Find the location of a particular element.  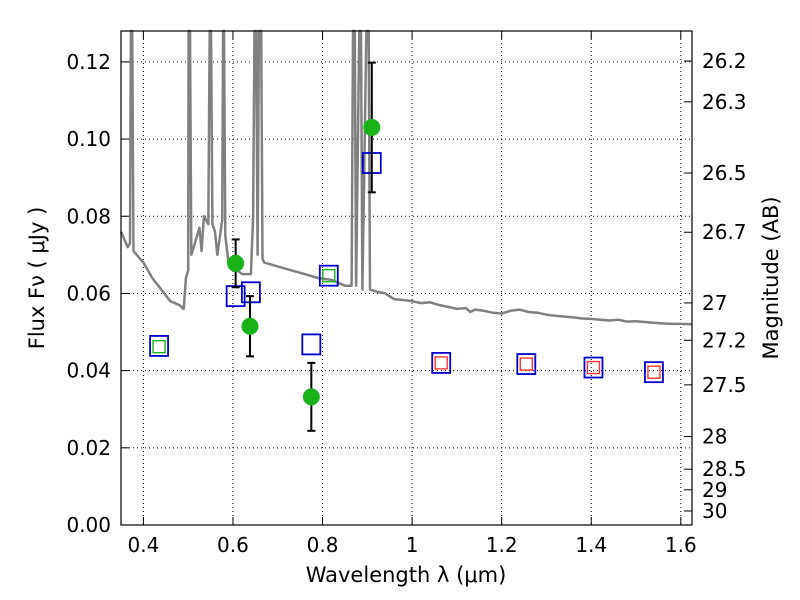

x-axis-label: Wavelength λ (μm) is located at coordinates (406, 575).